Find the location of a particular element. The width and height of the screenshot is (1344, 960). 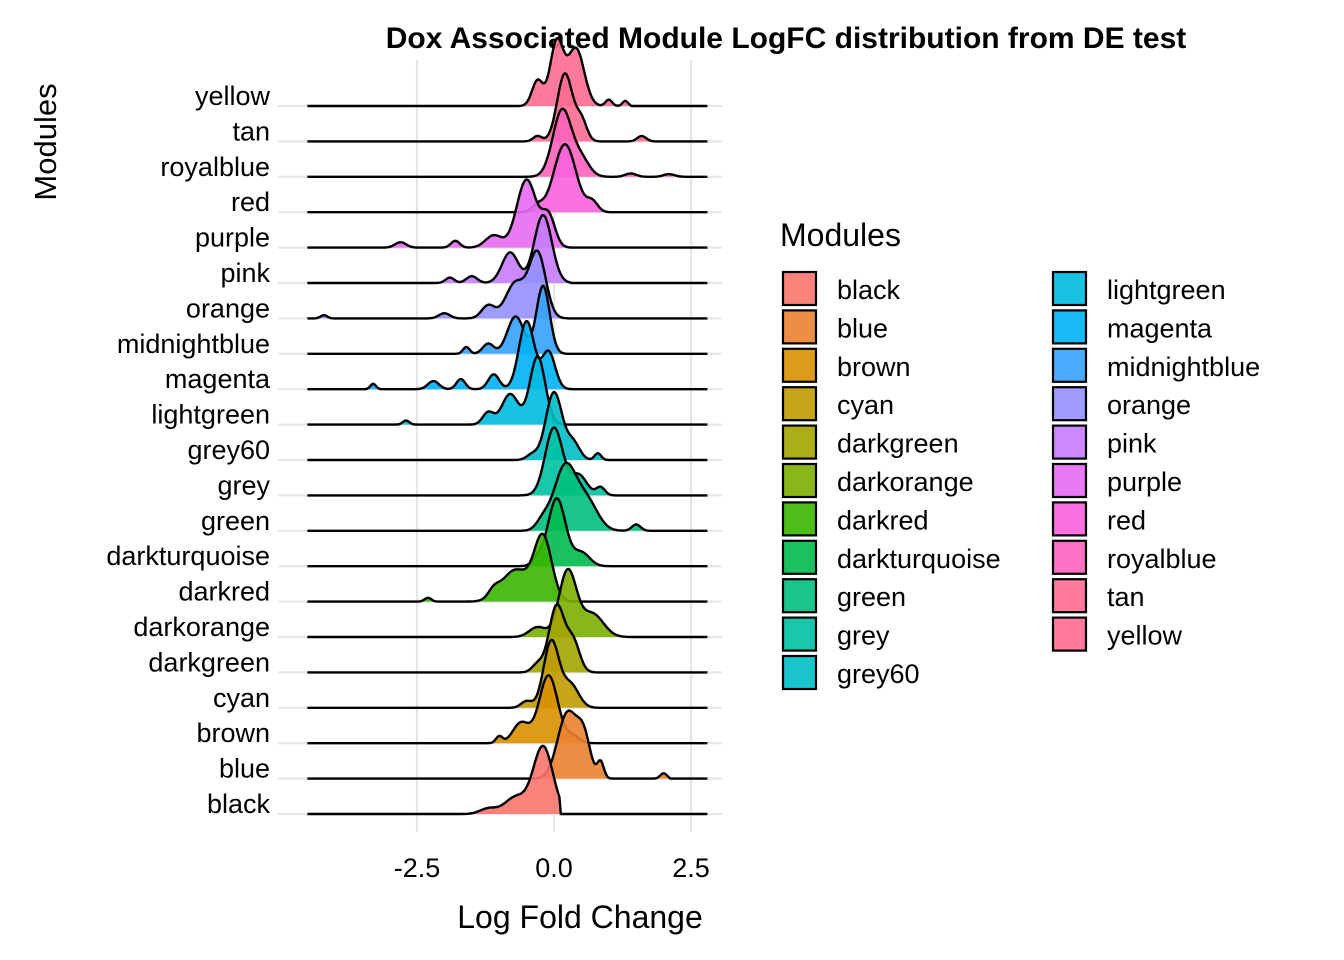

legend-label-purple: purple is located at coordinates (1144, 482).